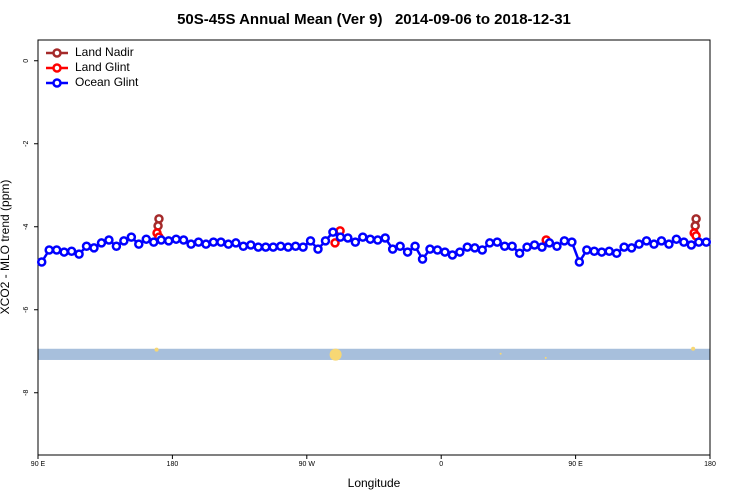  I want to click on legend-label: Ocean Glint, so click(107, 82).